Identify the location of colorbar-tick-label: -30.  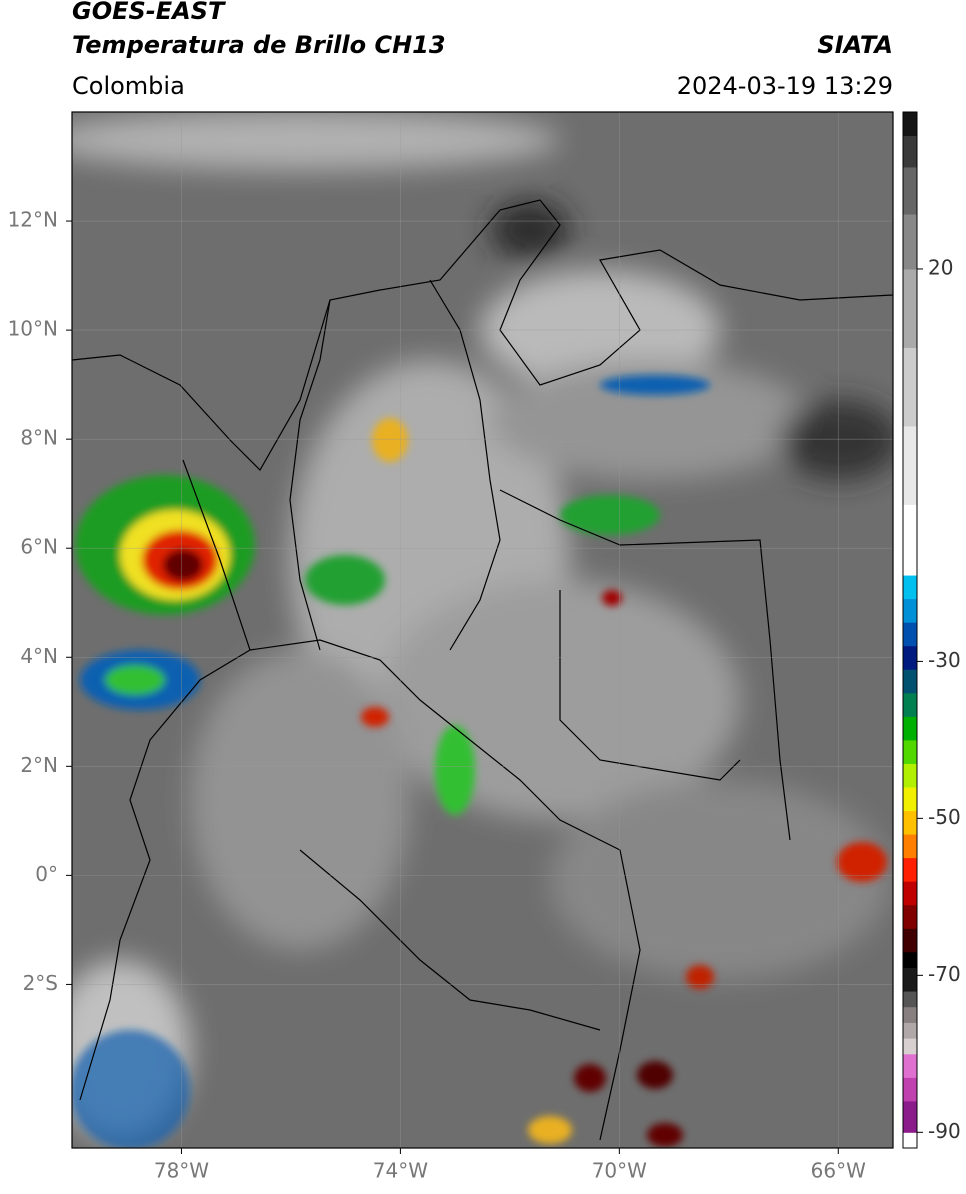
(944, 660).